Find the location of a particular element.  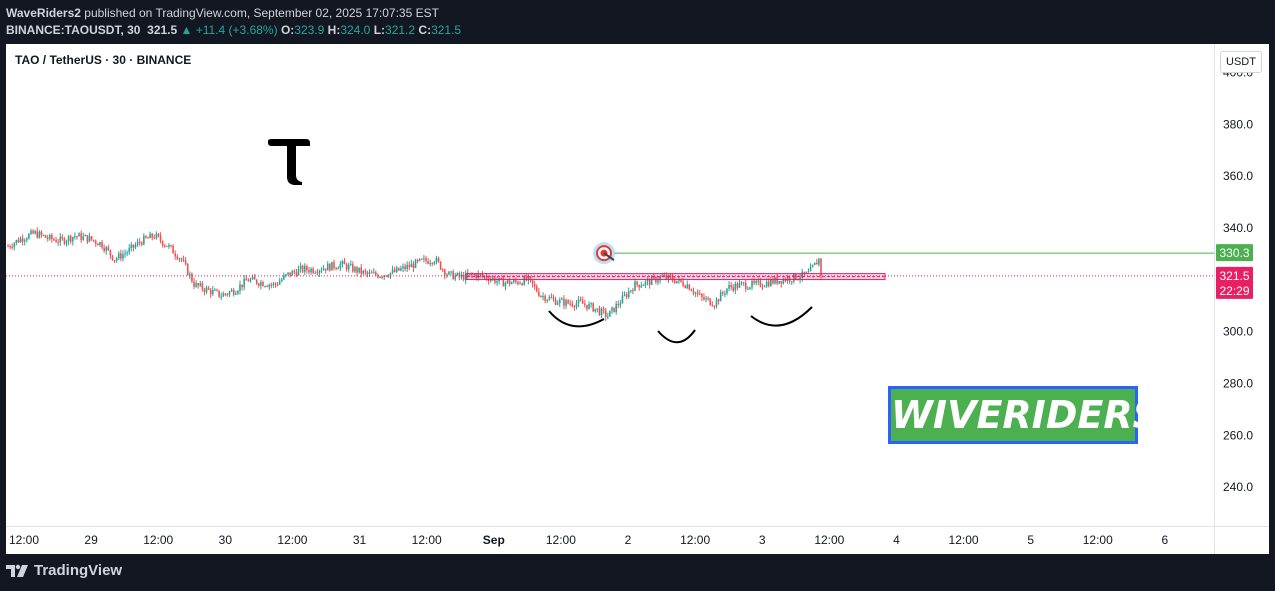

tradingview-footer: TradingView is located at coordinates (64, 570).